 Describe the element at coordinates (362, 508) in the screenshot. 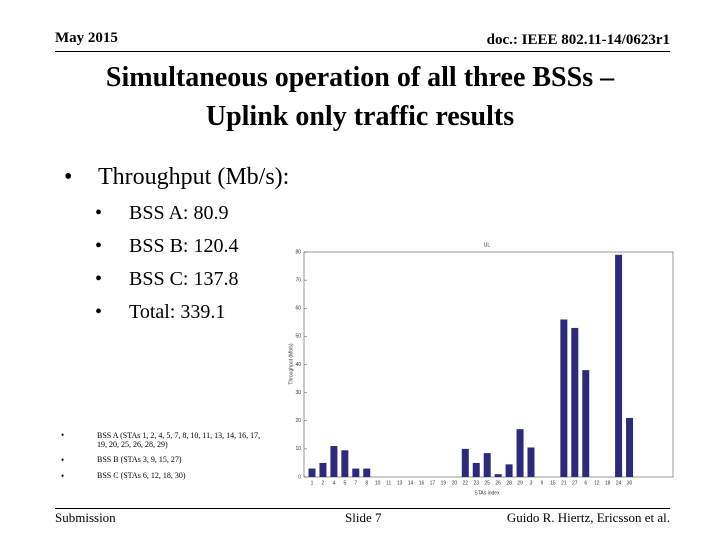

I see `footer-rule` at that location.